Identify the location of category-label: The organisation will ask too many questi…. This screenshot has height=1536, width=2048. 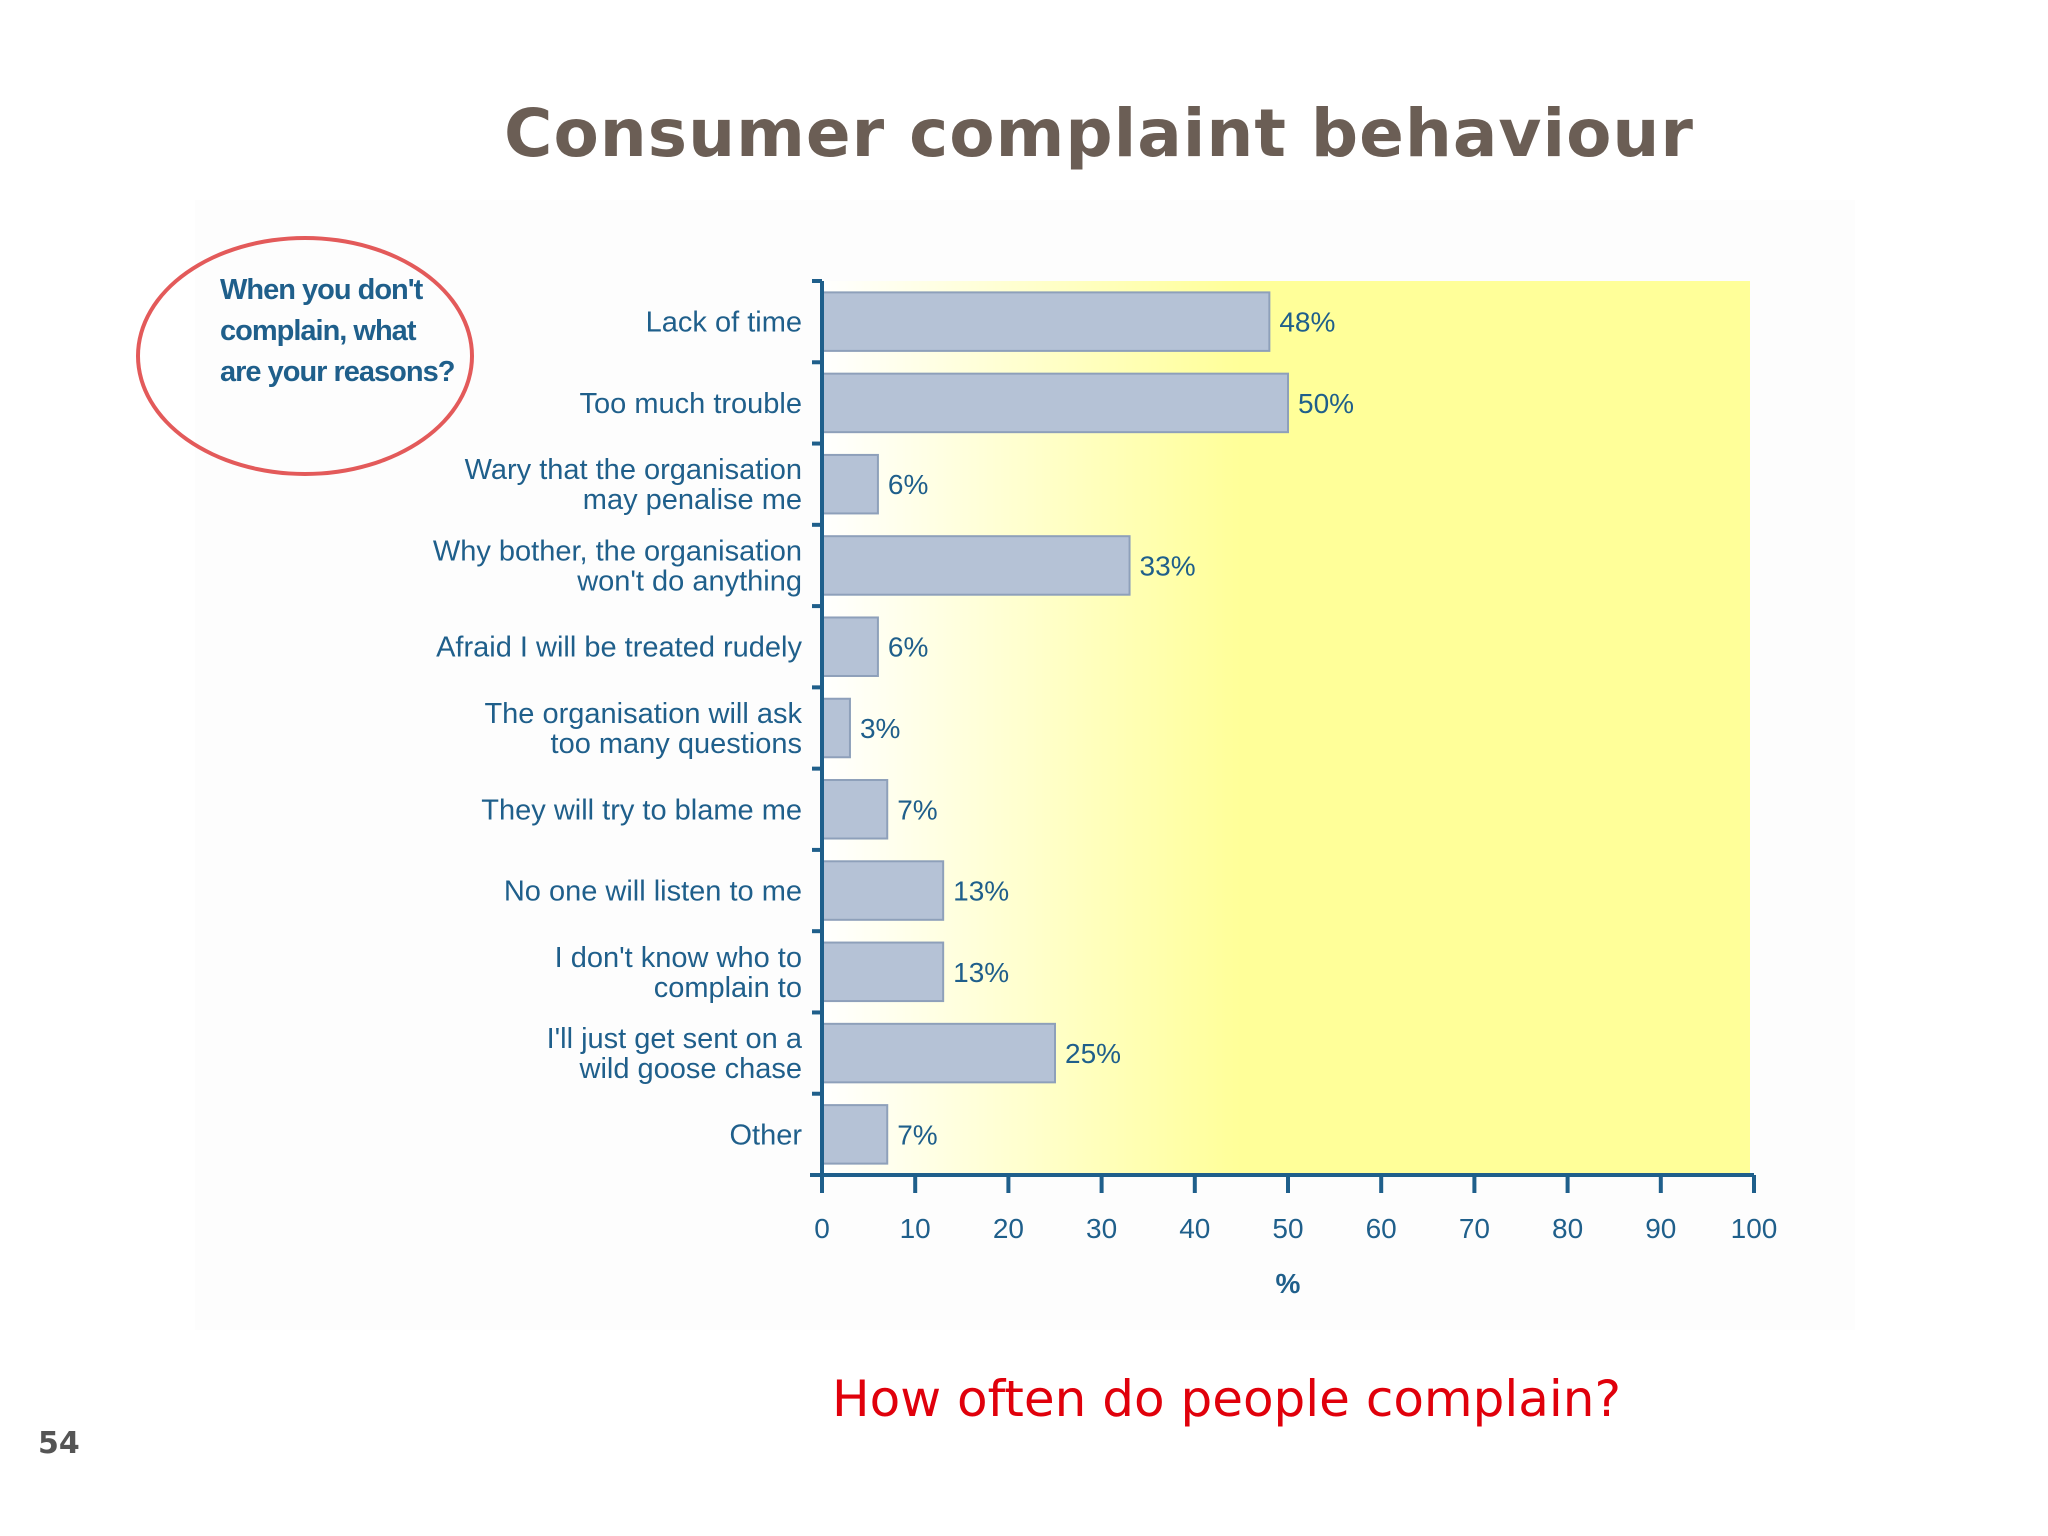
(643, 729).